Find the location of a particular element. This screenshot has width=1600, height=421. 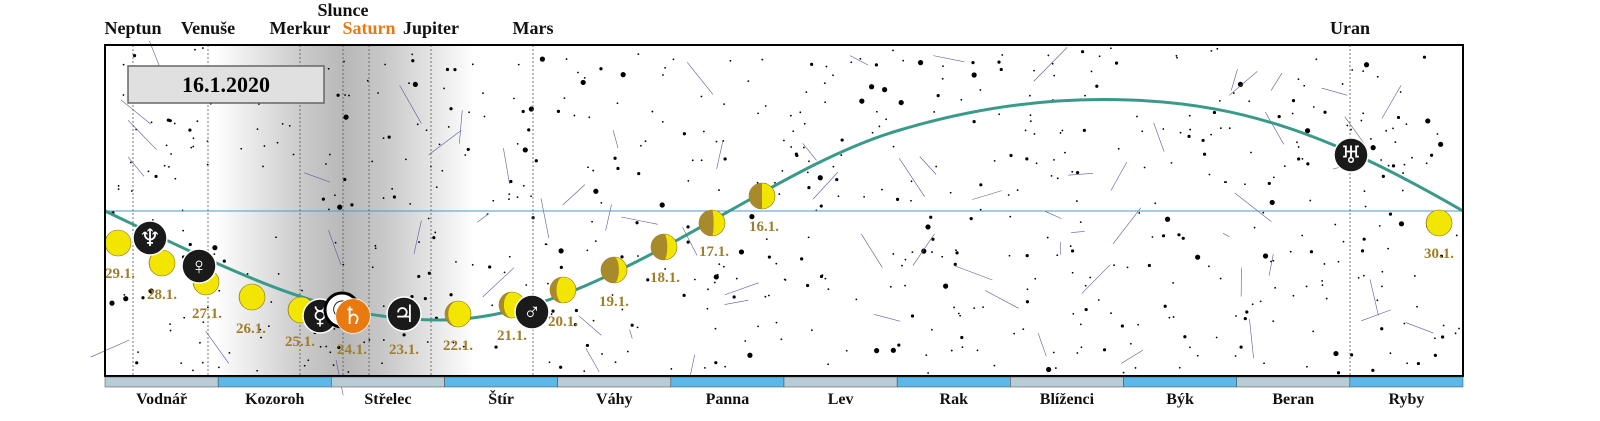

moon-date: 22.1. is located at coordinates (458, 346).